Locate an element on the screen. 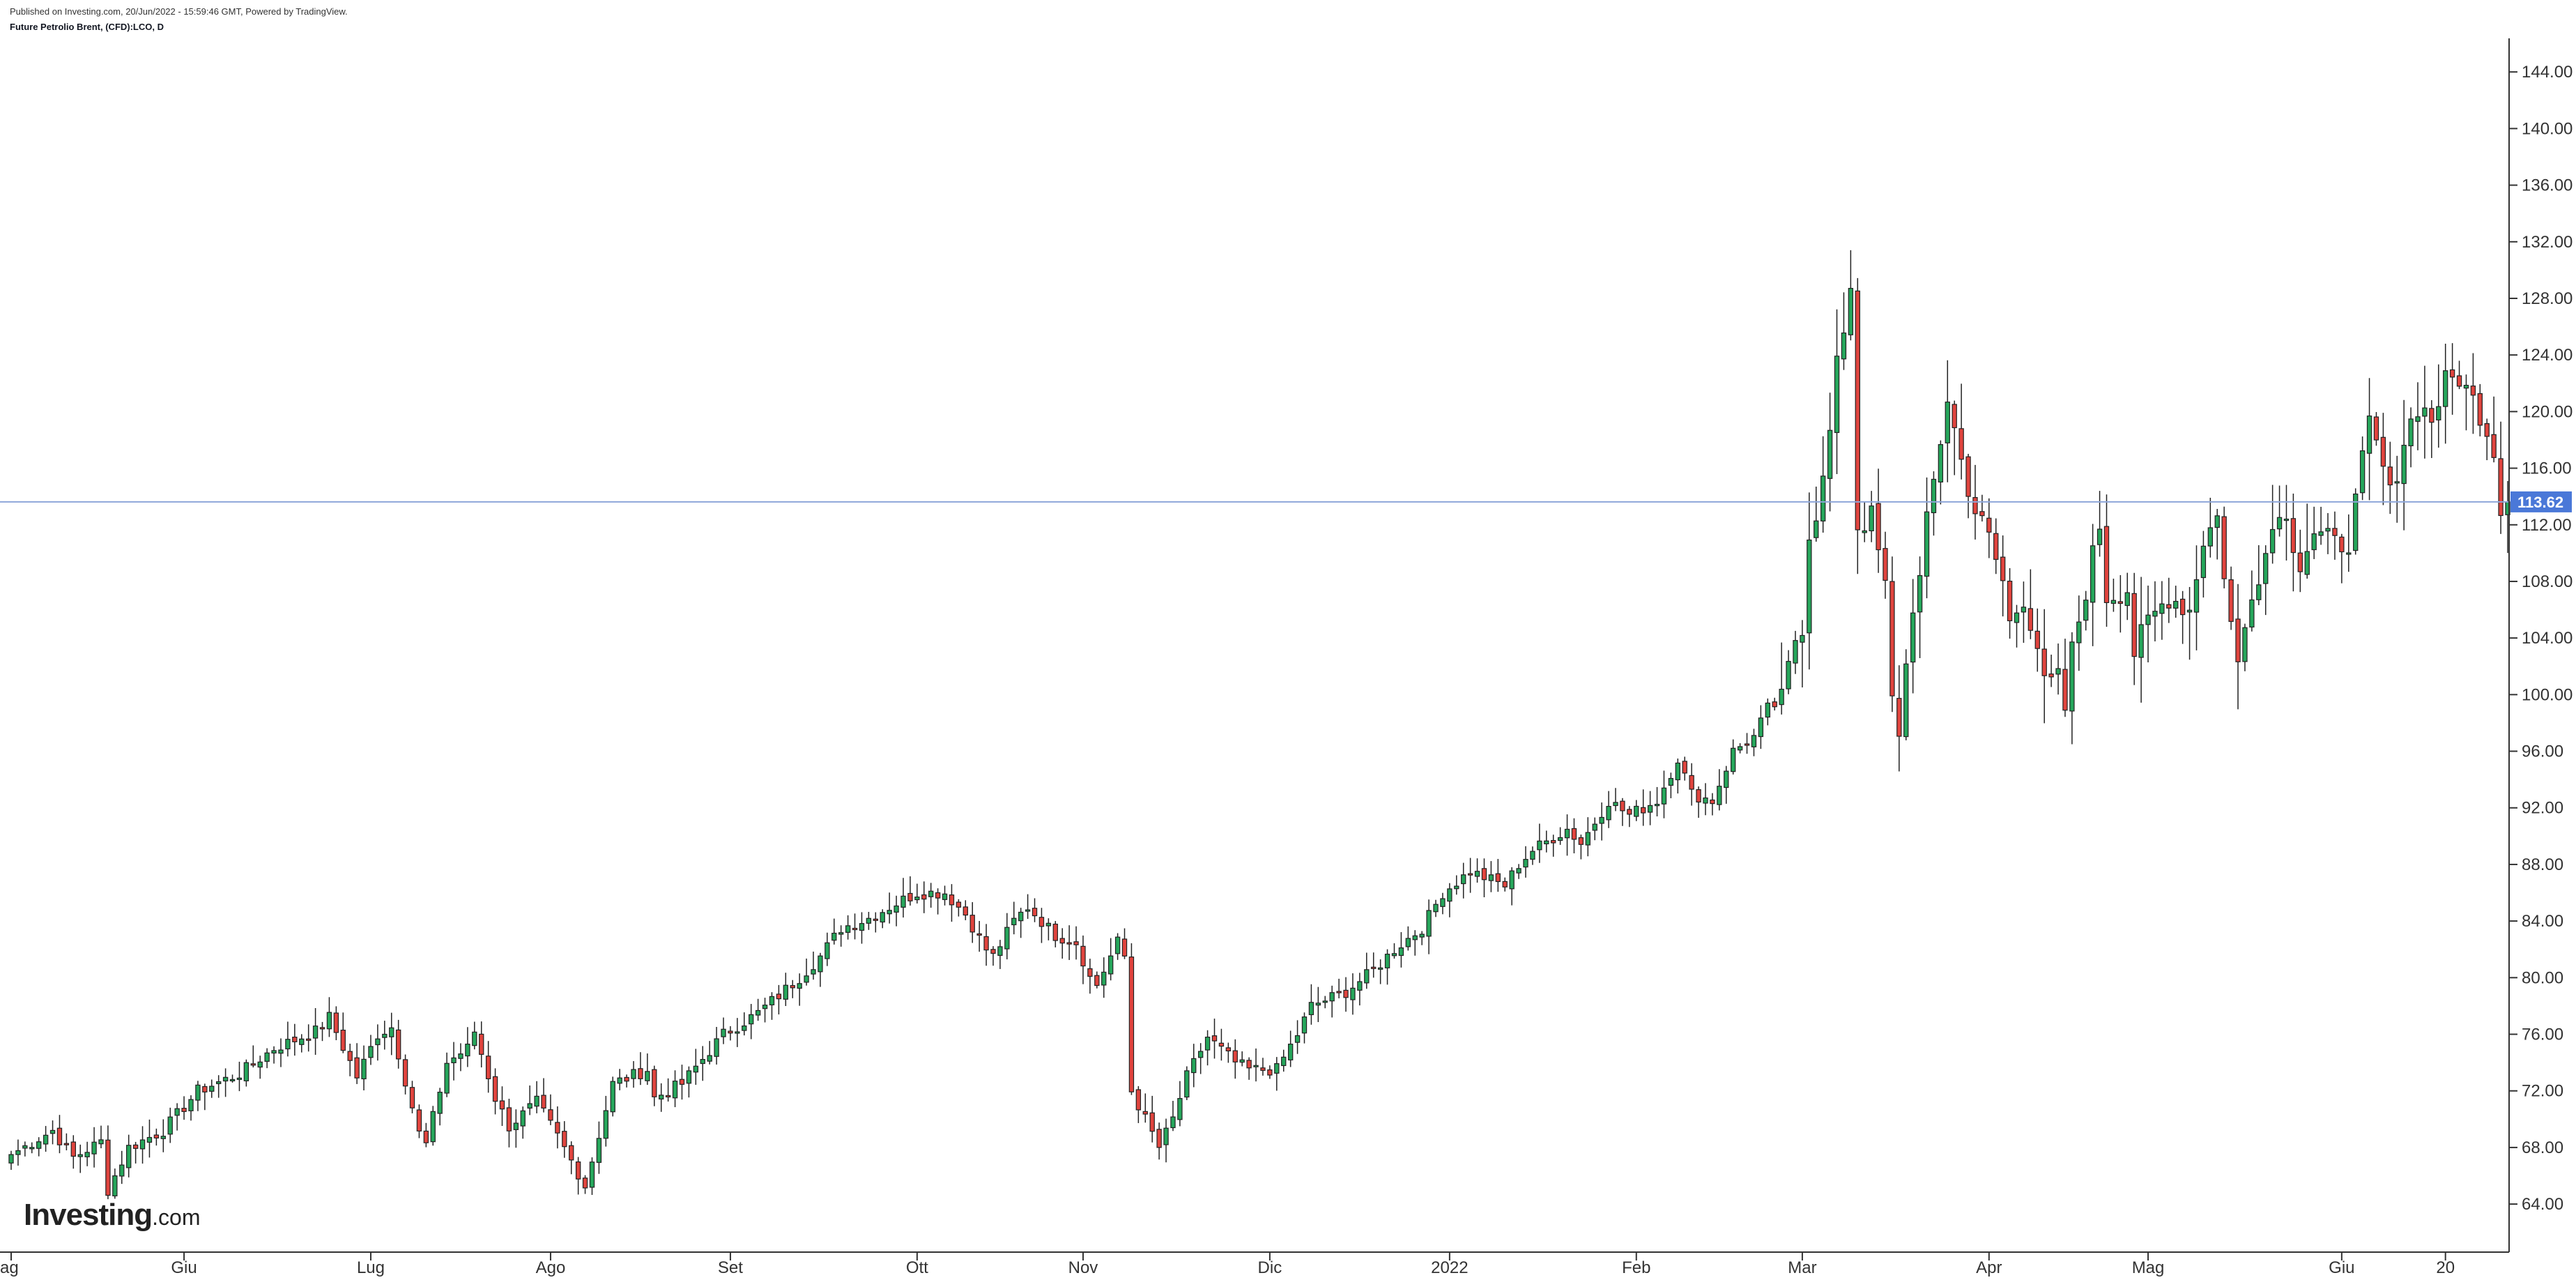  y-tick-label: 116.00 is located at coordinates (2547, 468).